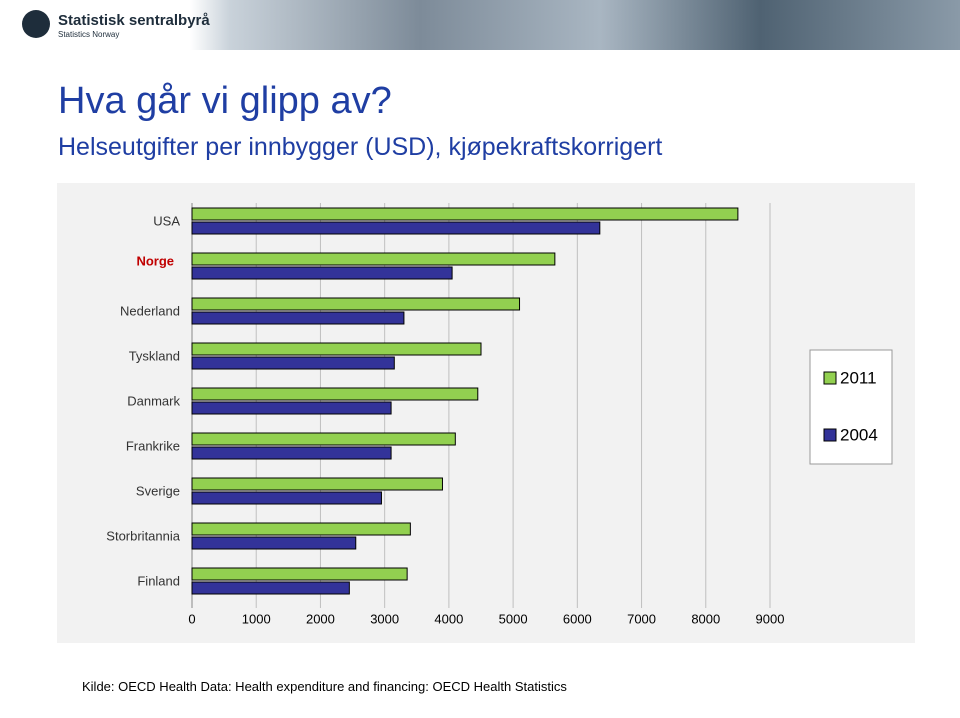  What do you see at coordinates (448, 618) in the screenshot?
I see `x-tick-label: 4000` at bounding box center [448, 618].